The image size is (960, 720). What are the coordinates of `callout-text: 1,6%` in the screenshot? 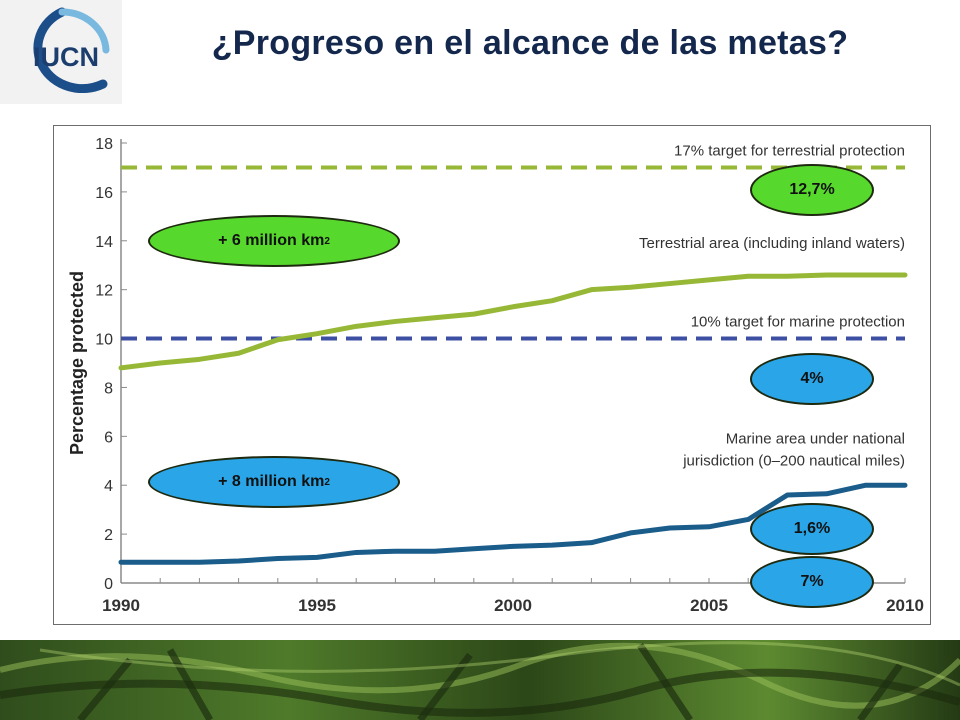 It's located at (812, 528).